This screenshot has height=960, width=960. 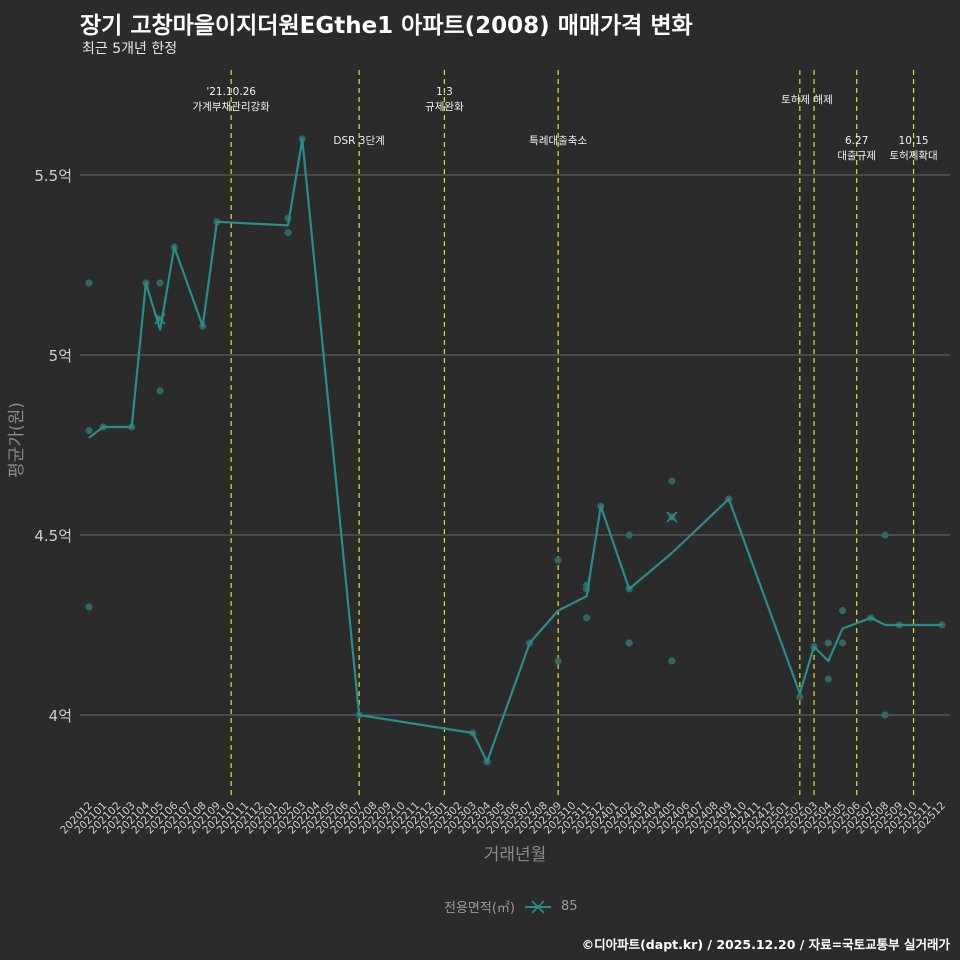 I want to click on y-axis-title: 평균가(원), so click(x=17, y=440).